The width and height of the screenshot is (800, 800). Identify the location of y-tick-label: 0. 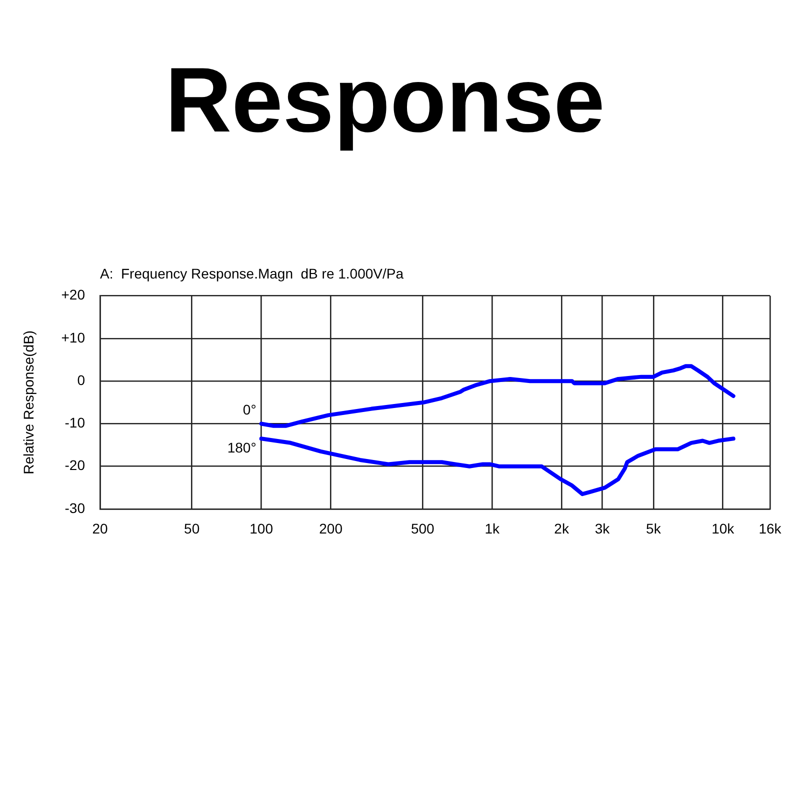
(81, 380).